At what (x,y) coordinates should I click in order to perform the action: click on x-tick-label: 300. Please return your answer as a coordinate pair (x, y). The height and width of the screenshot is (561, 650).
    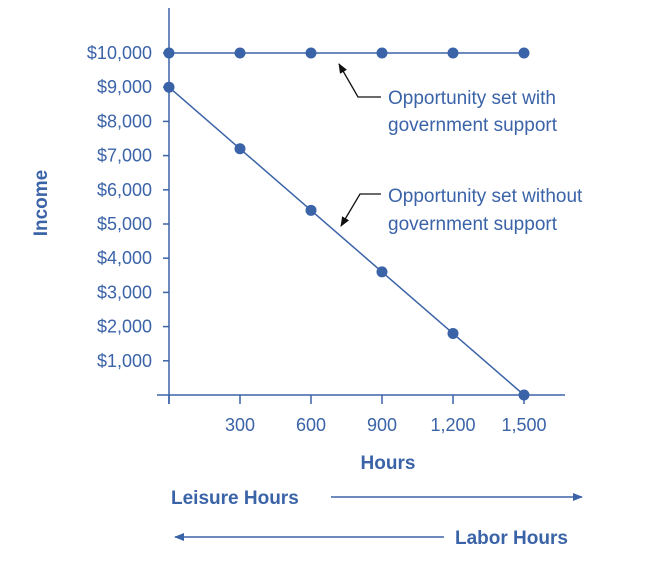
    Looking at the image, I should click on (240, 425).